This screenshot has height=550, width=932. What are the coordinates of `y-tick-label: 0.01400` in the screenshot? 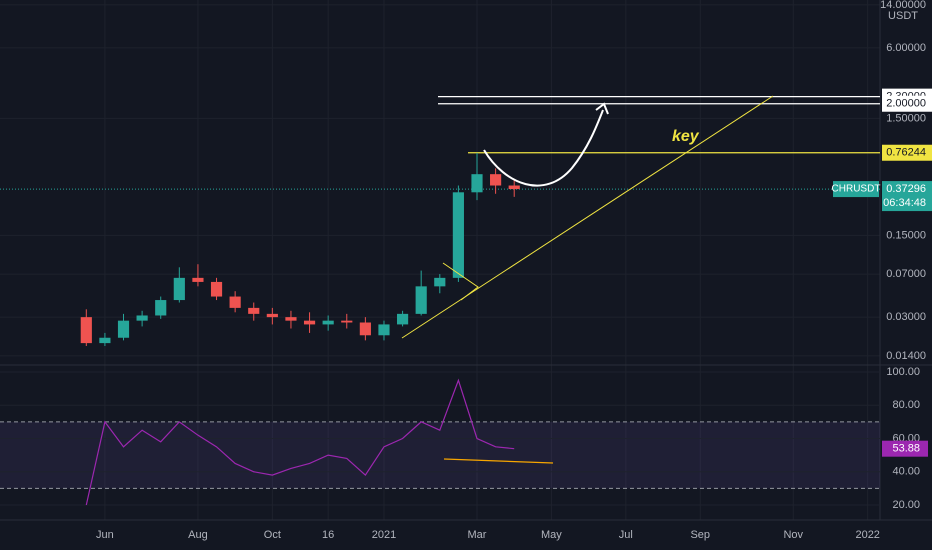 It's located at (906, 356).